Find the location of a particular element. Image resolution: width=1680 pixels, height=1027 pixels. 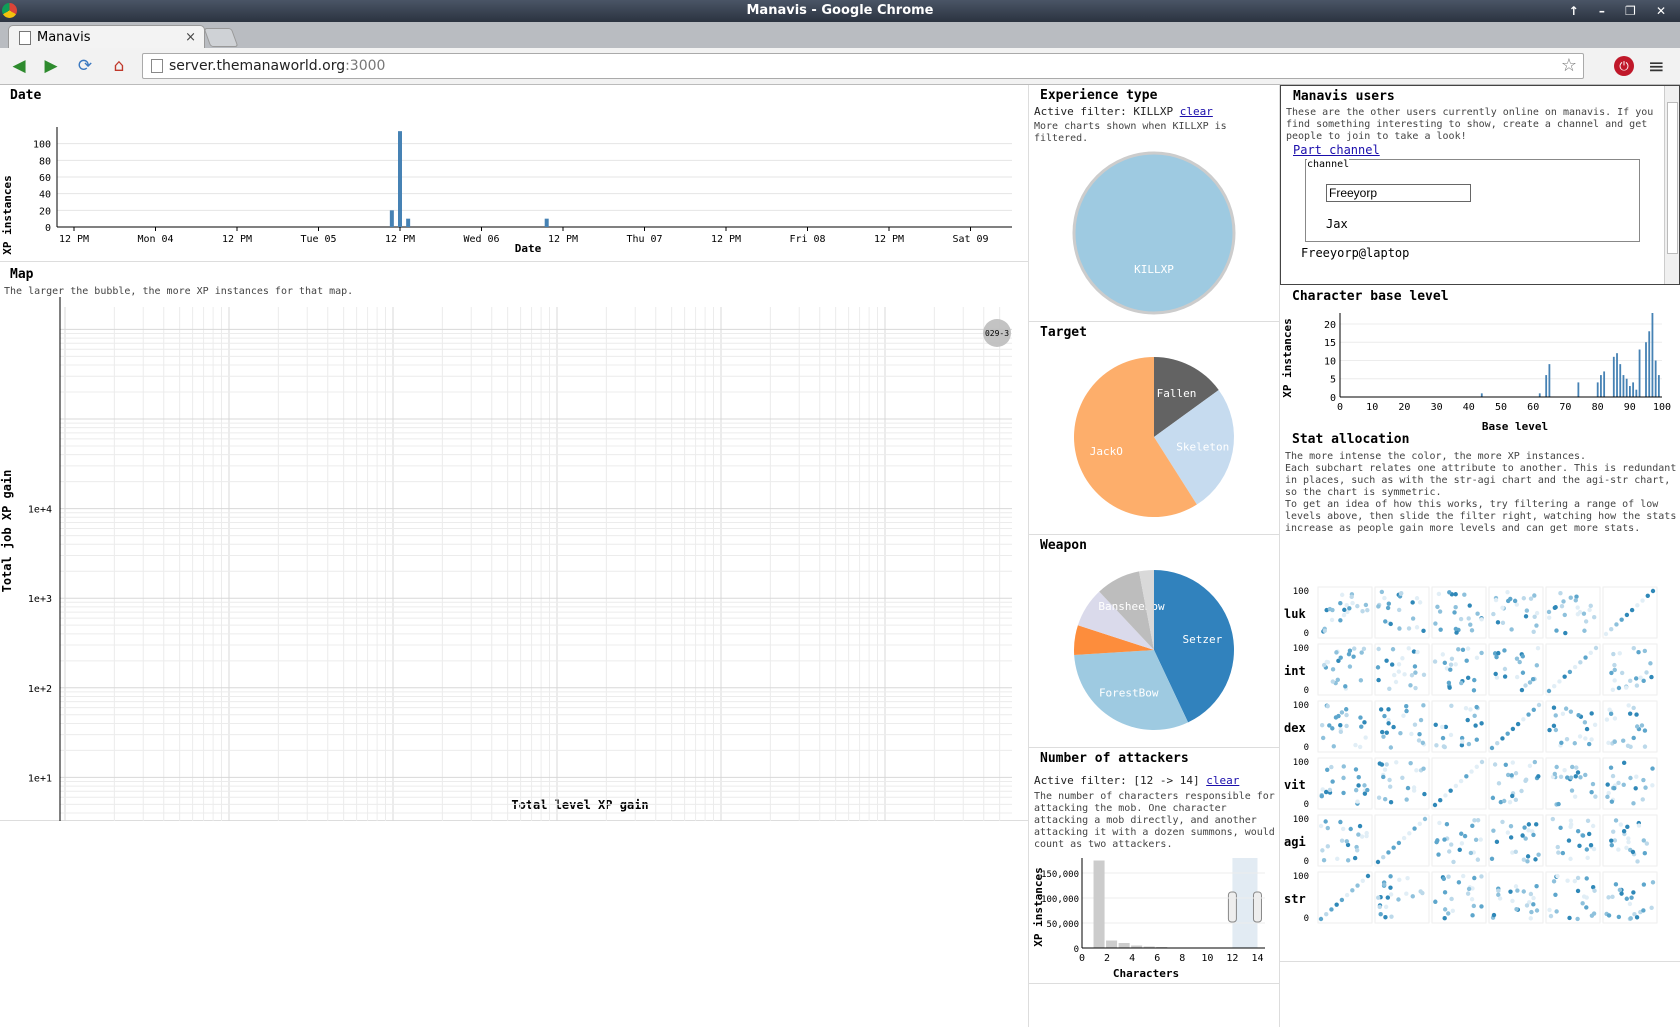

address-bar: server.themanaworld.org:3000 ☆ is located at coordinates (863, 66).